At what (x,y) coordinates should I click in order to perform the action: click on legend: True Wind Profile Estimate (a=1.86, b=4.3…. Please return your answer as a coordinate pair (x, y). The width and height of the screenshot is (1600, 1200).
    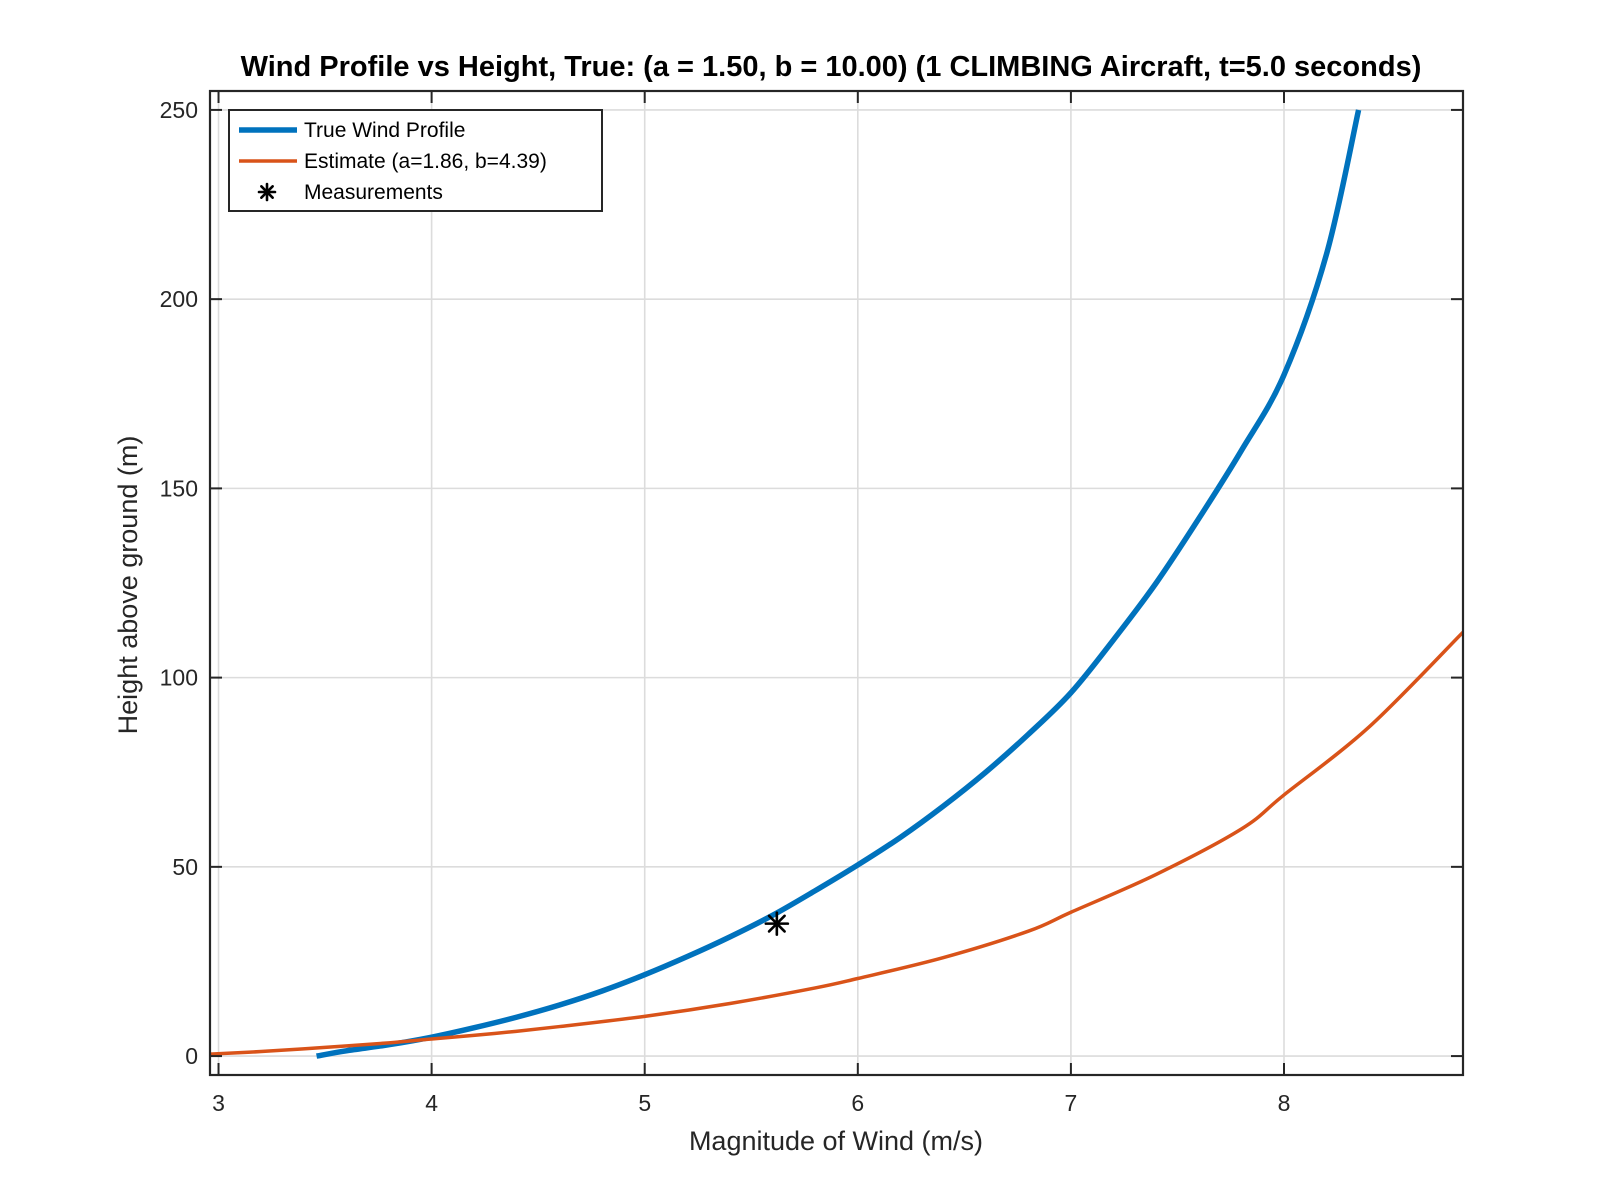
    Looking at the image, I should click on (415, 160).